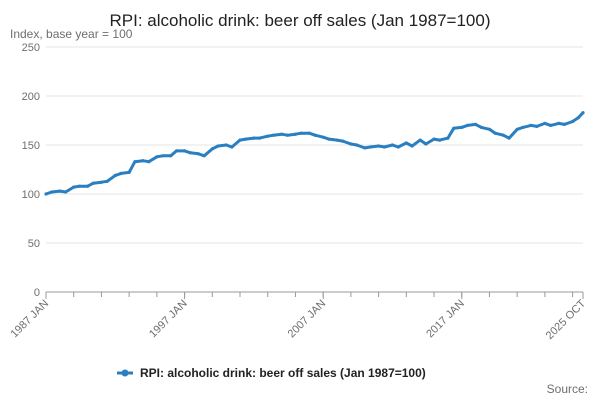 Image resolution: width=600 pixels, height=400 pixels. What do you see at coordinates (37, 293) in the screenshot?
I see `y-tick-label: 0` at bounding box center [37, 293].